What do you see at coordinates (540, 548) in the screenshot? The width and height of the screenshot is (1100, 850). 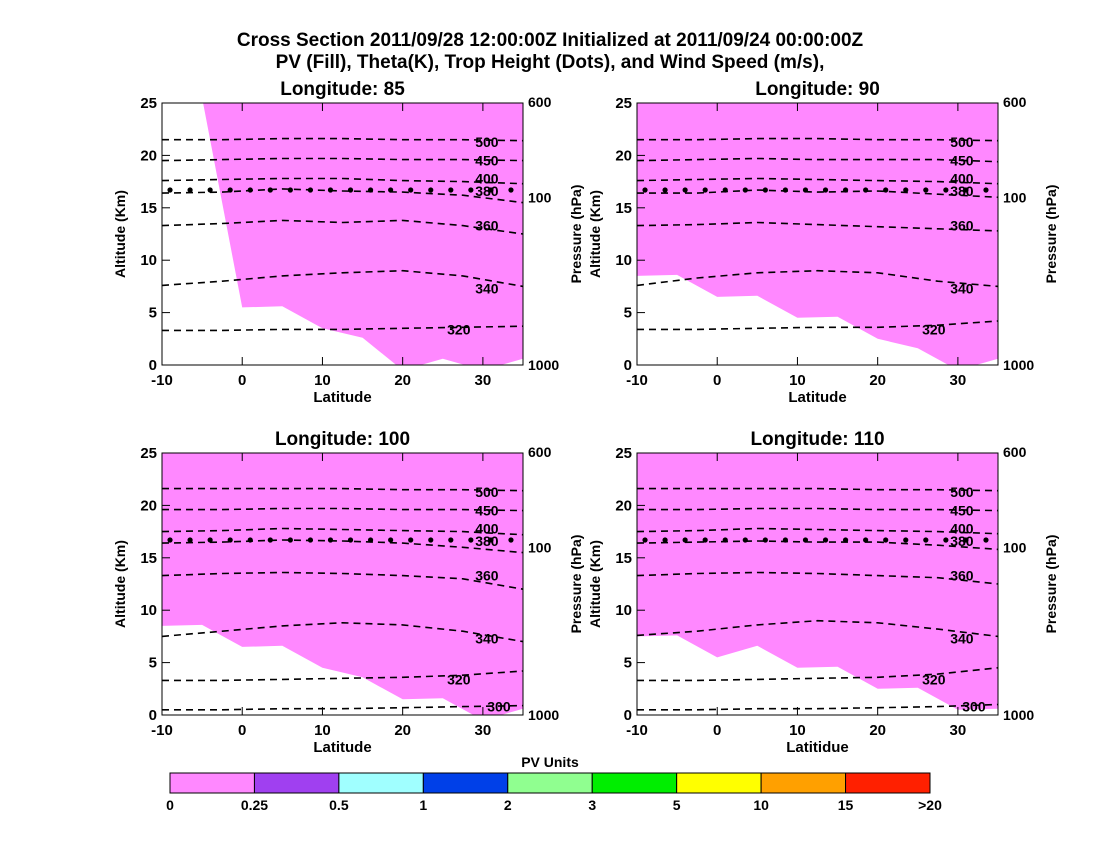 I see `pressure-tick-label: 100` at bounding box center [540, 548].